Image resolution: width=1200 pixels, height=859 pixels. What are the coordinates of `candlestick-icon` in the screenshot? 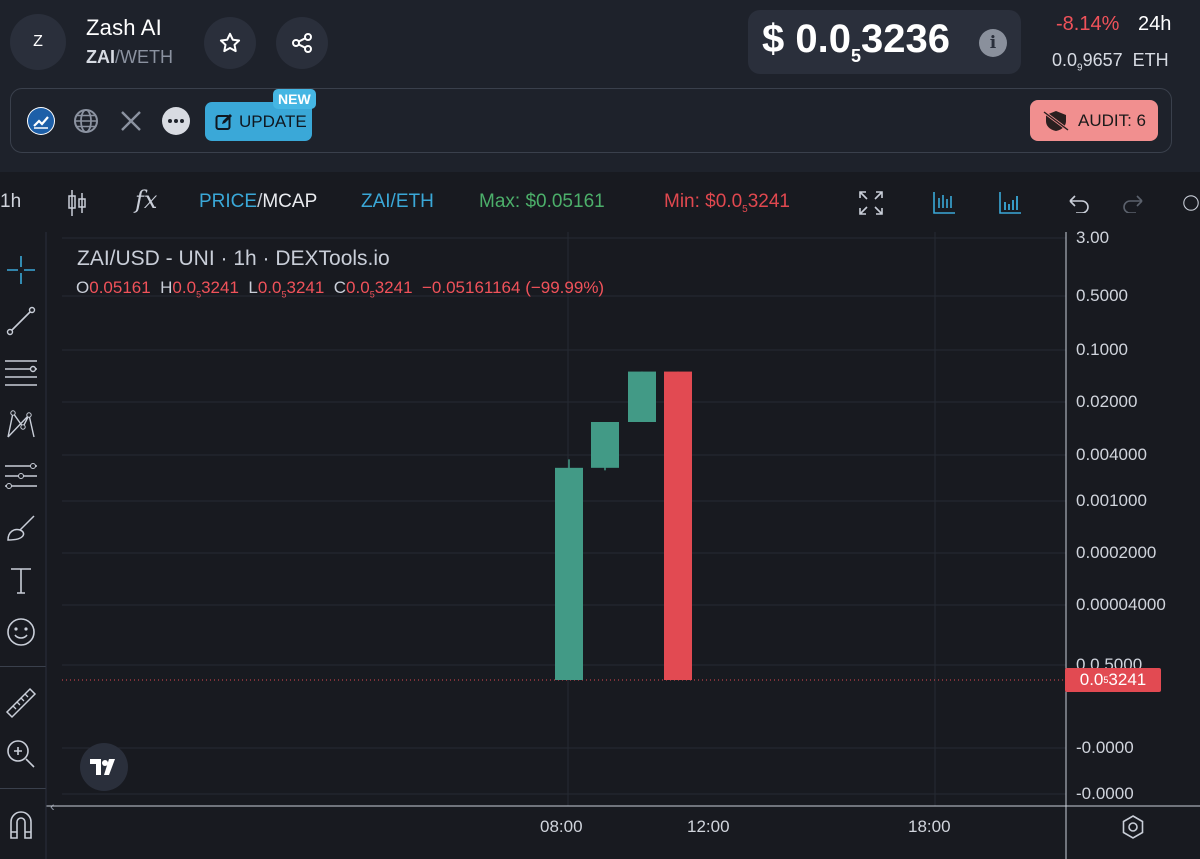 It's located at (77, 203).